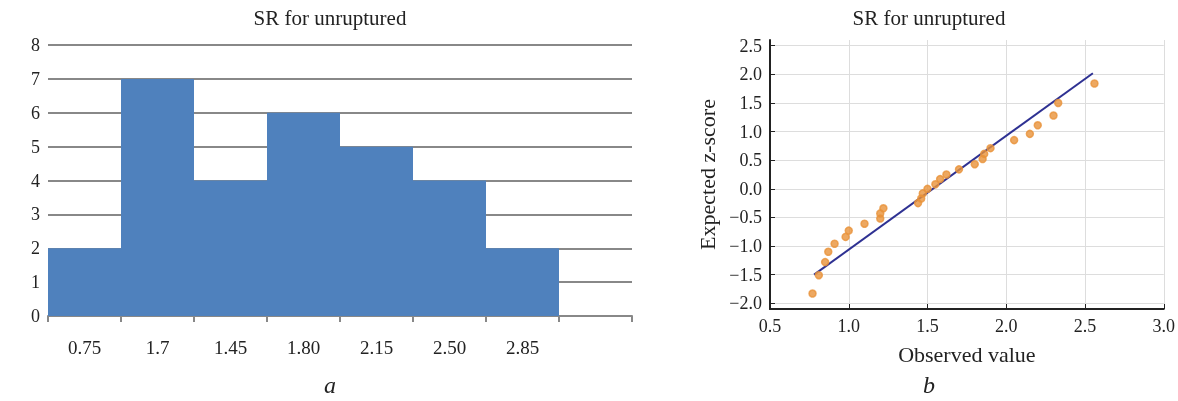 The height and width of the screenshot is (401, 1178). What do you see at coordinates (745, 217) in the screenshot?
I see `y-tick-label: −0.5` at bounding box center [745, 217].